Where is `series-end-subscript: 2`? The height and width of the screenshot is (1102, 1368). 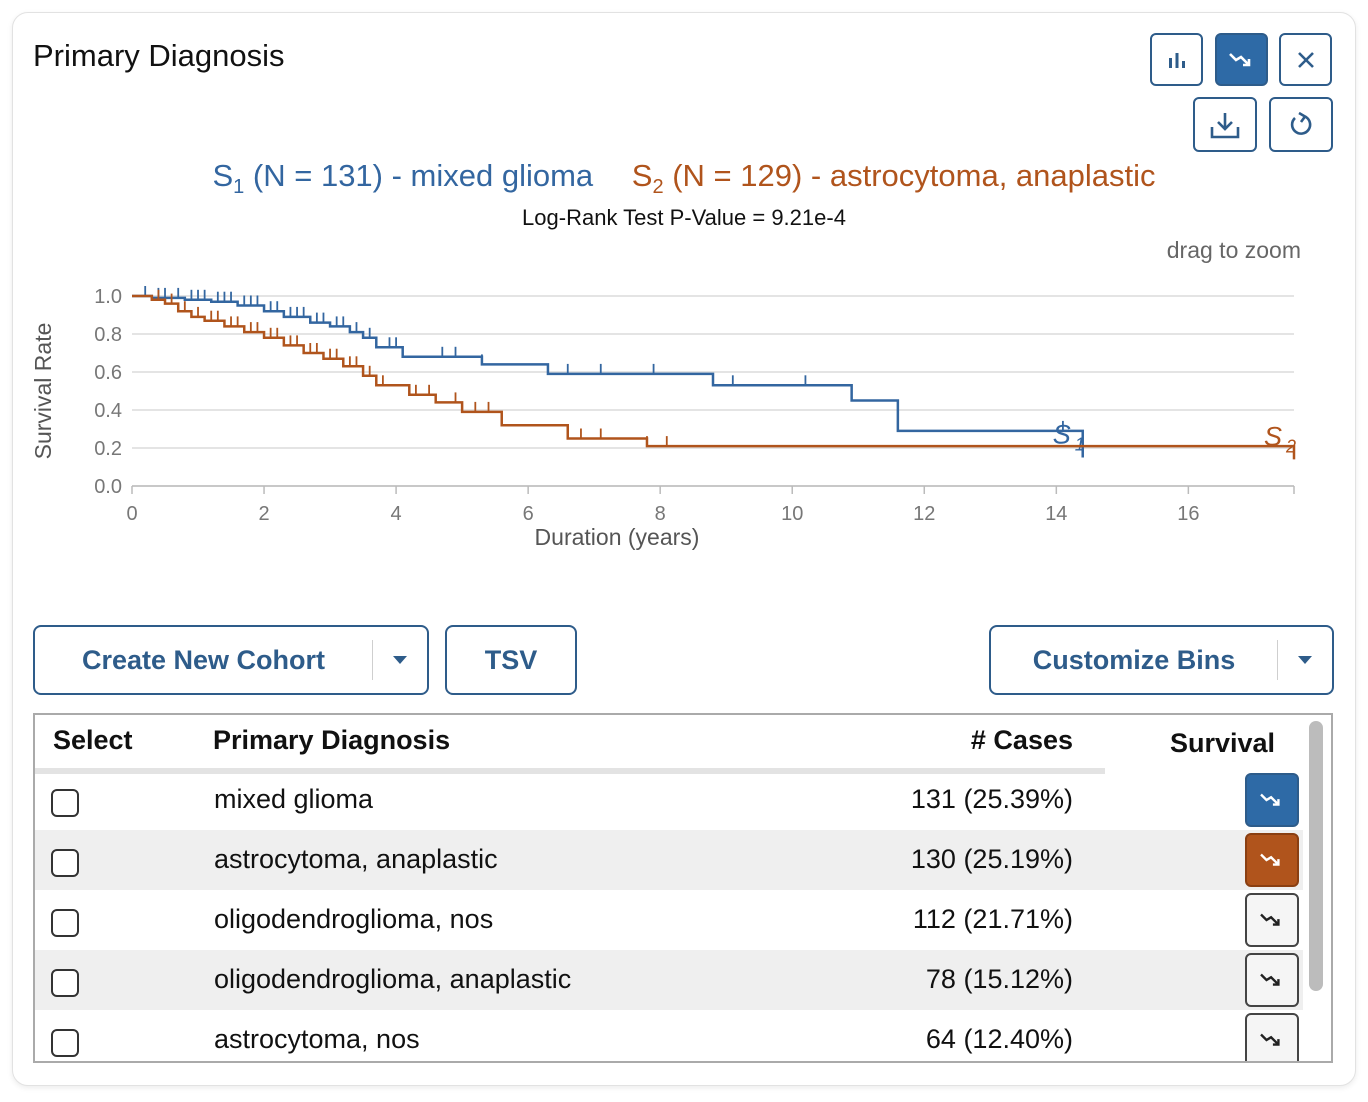
series-end-subscript: 2 is located at coordinates (1290, 446).